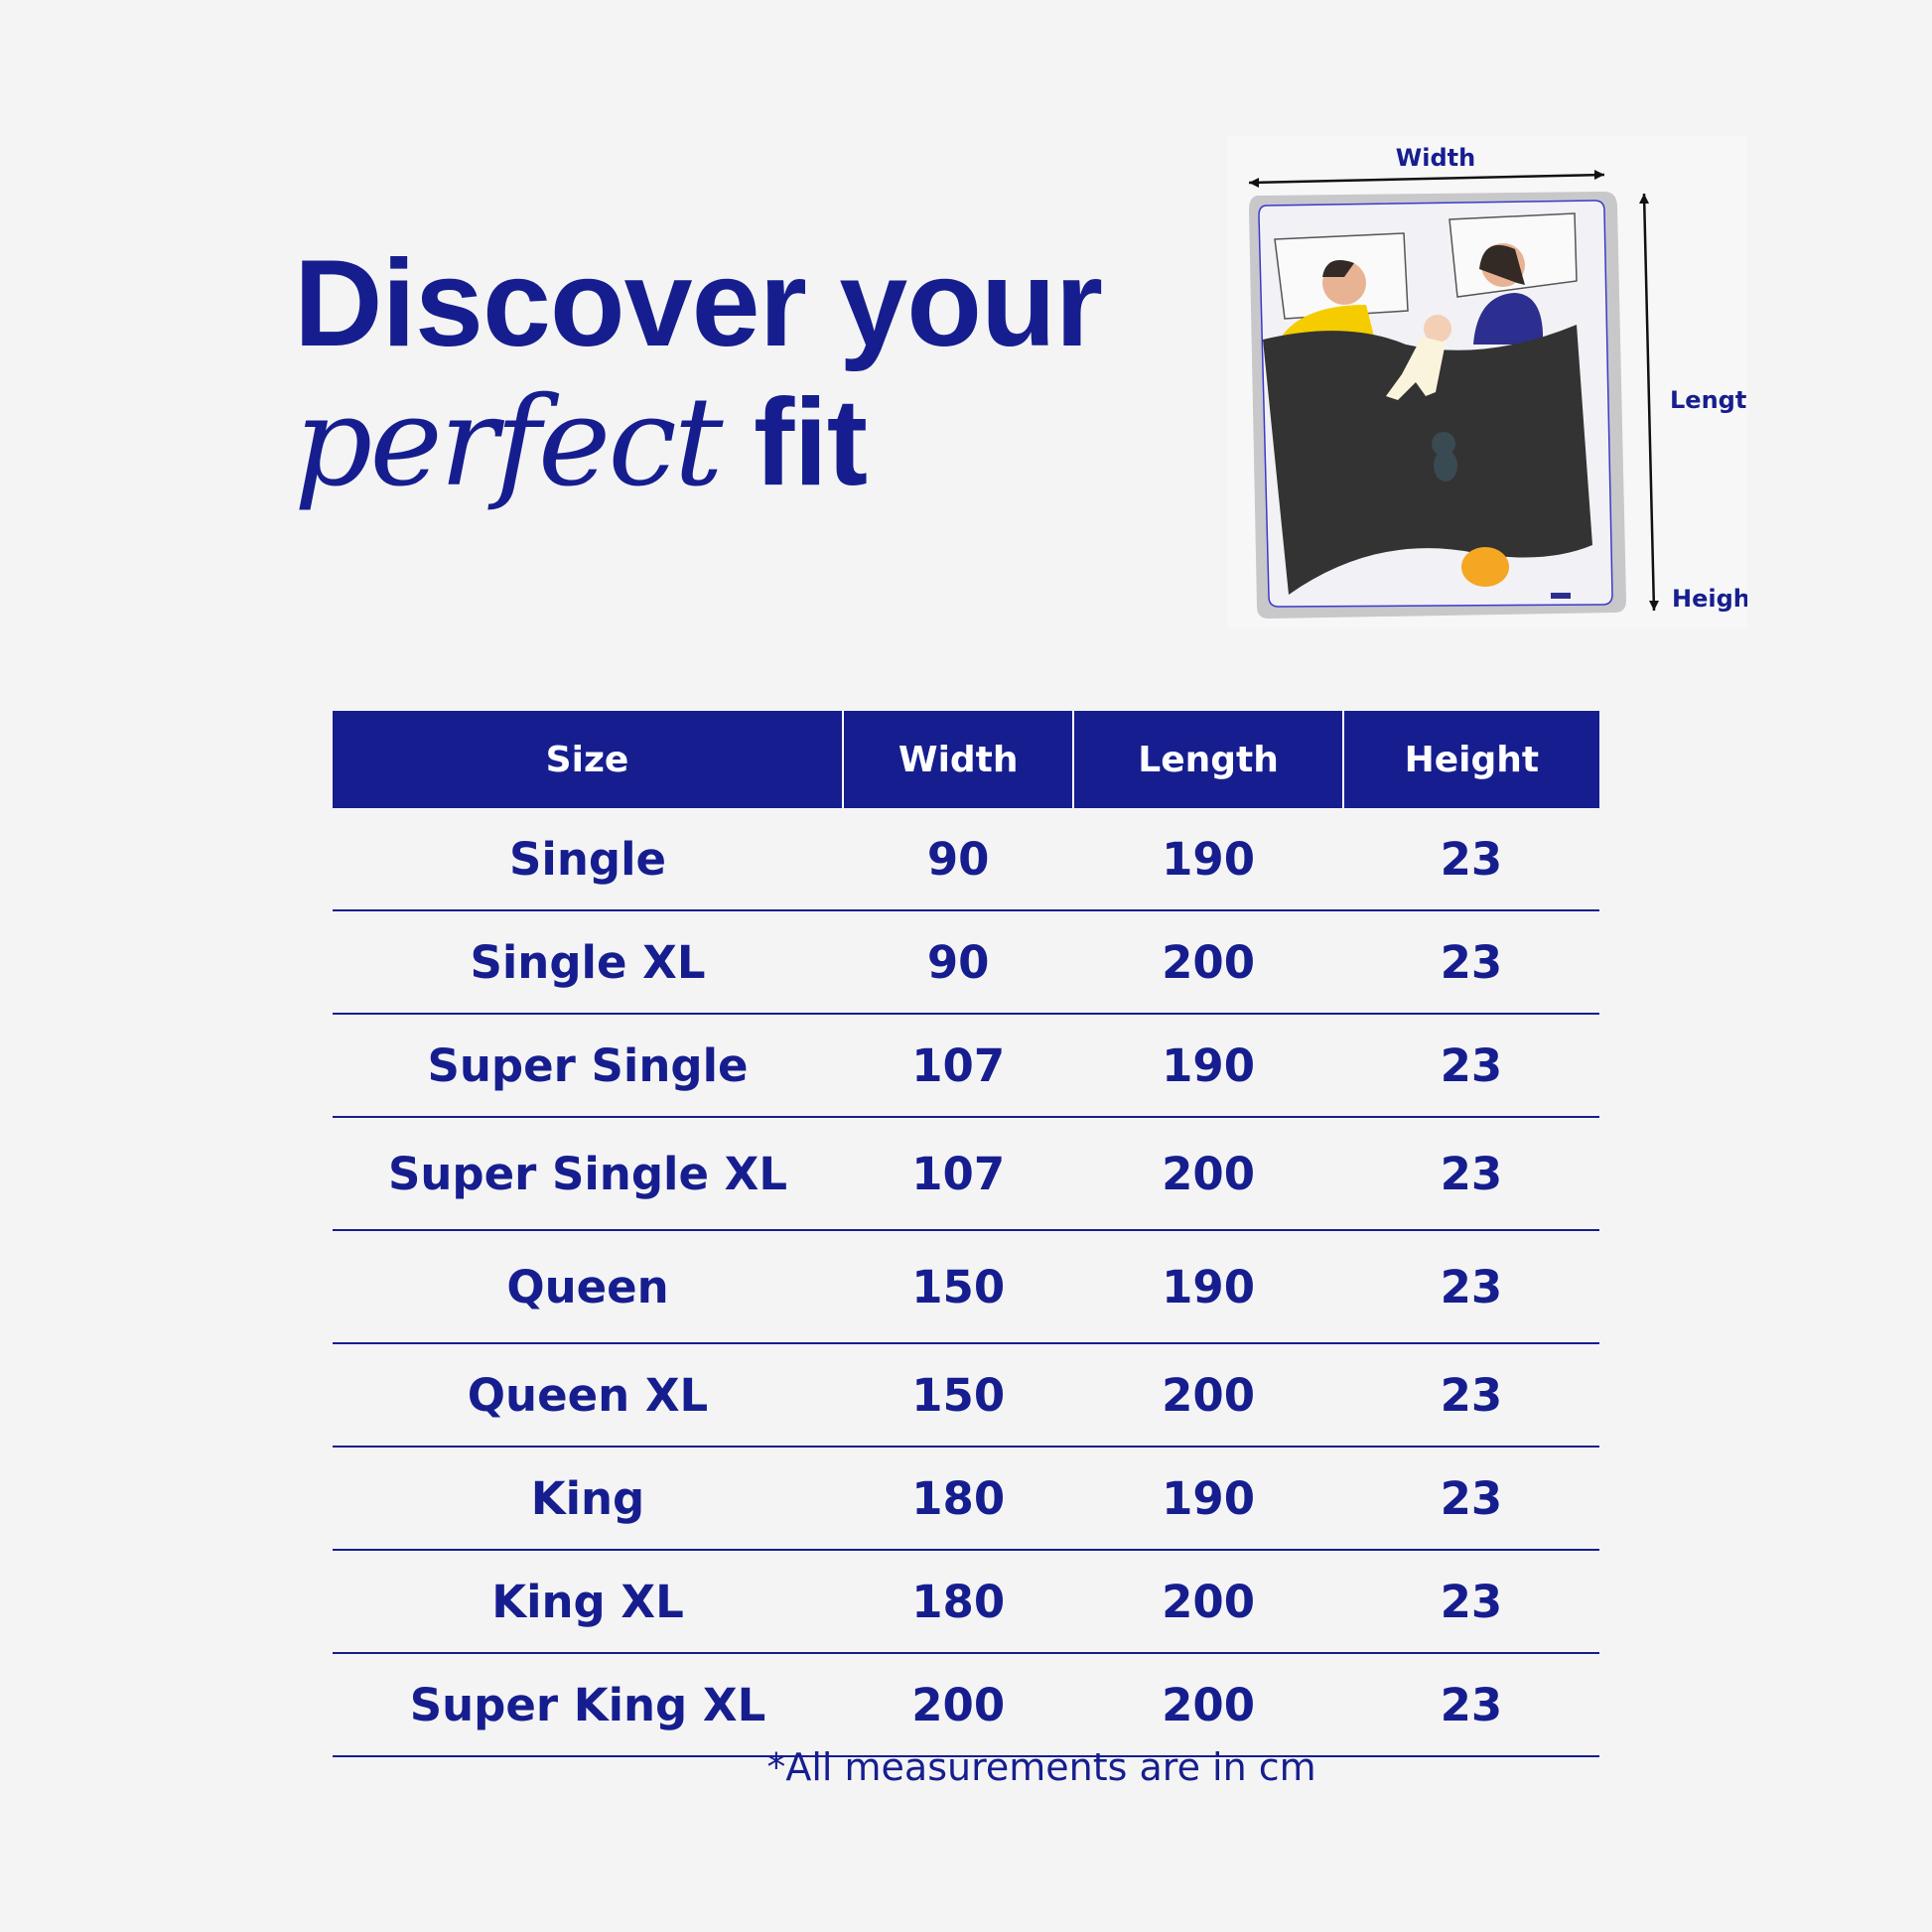 This screenshot has height=1932, width=1932. I want to click on height-label: Height, so click(1709, 599).